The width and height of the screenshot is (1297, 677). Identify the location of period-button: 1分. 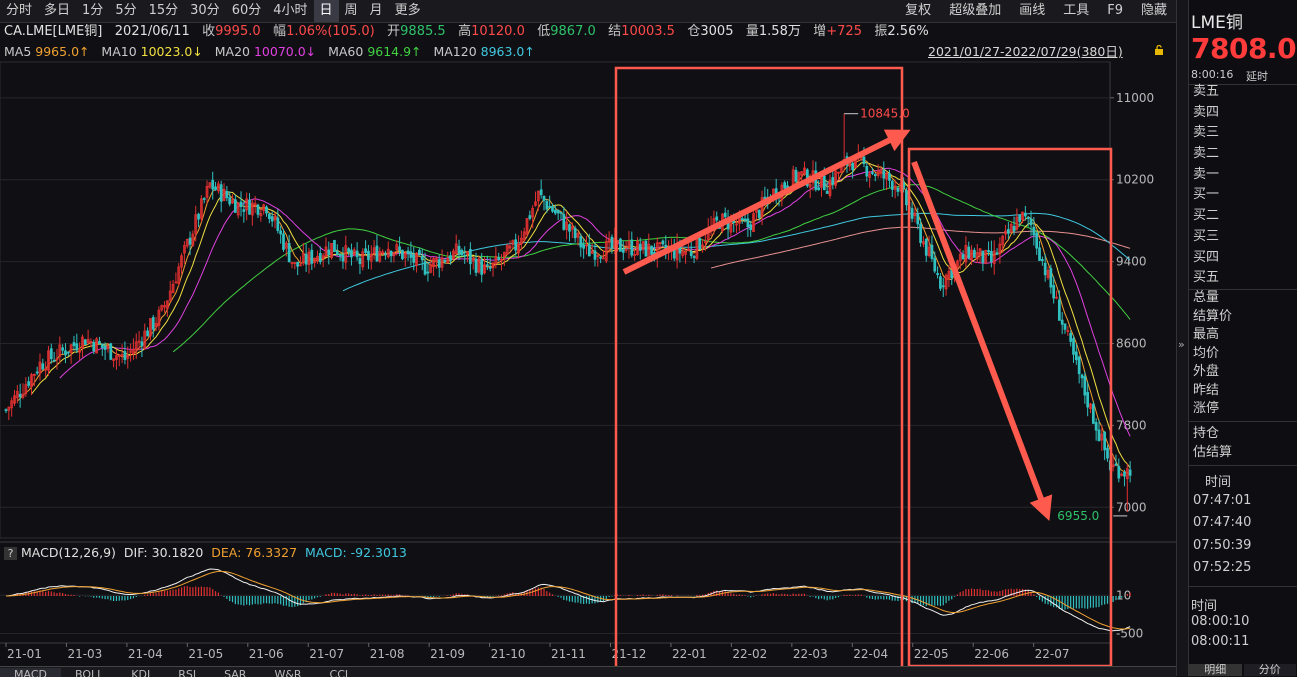
(93, 10).